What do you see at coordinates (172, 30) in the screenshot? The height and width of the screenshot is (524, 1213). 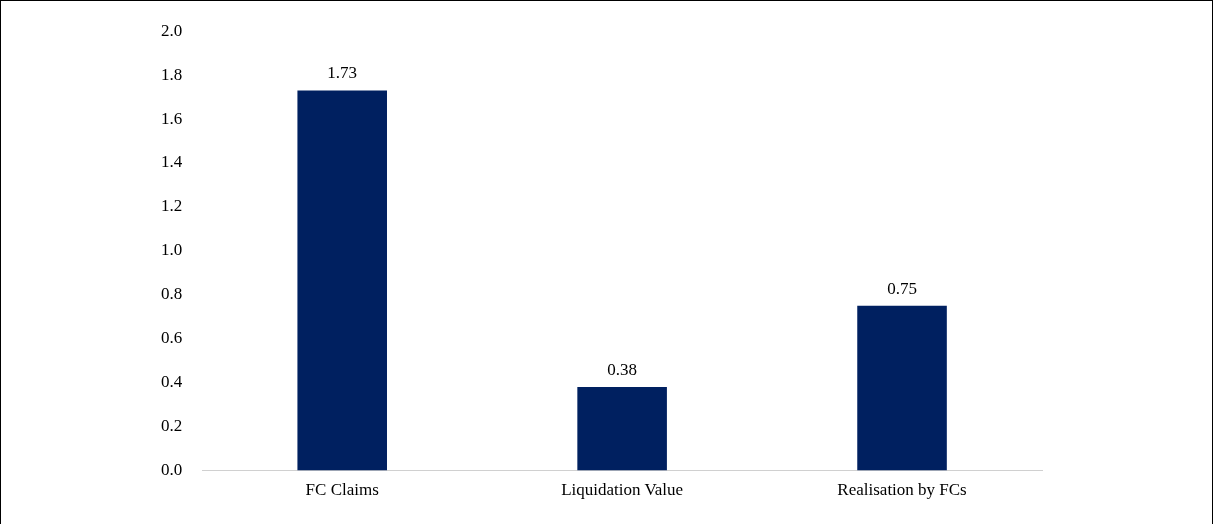 I see `y-tick-label: 2.0` at bounding box center [172, 30].